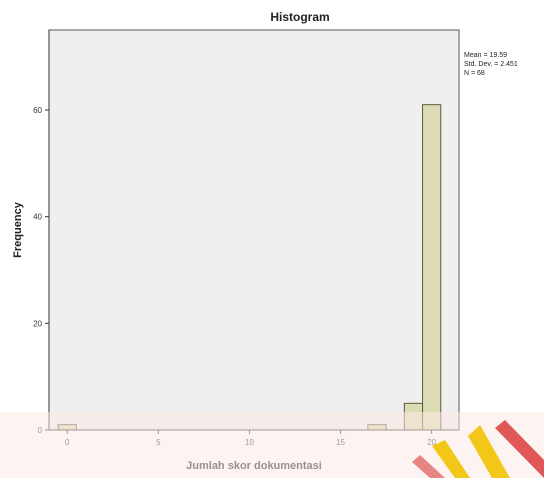 This screenshot has width=544, height=483. What do you see at coordinates (37, 217) in the screenshot?
I see `y-tick-label: 40` at bounding box center [37, 217].